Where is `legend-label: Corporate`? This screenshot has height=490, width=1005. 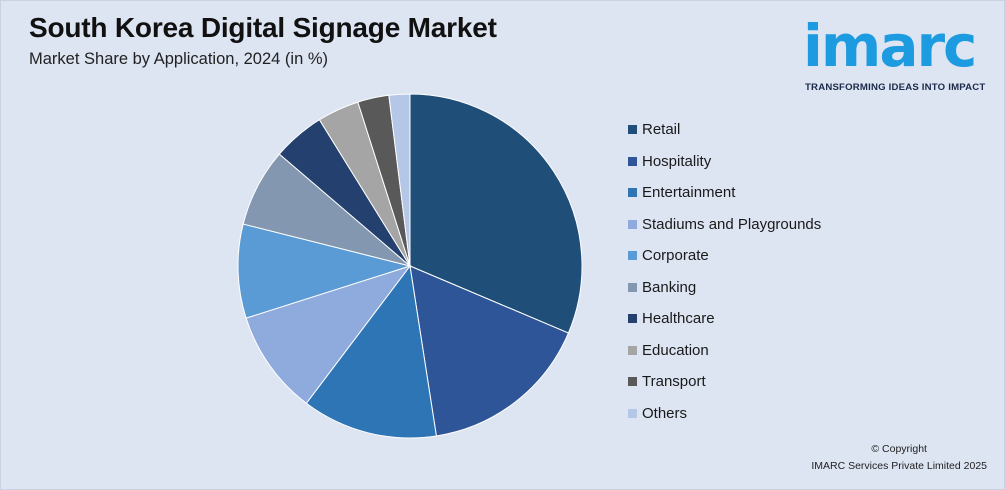
legend-label: Corporate is located at coordinates (675, 256).